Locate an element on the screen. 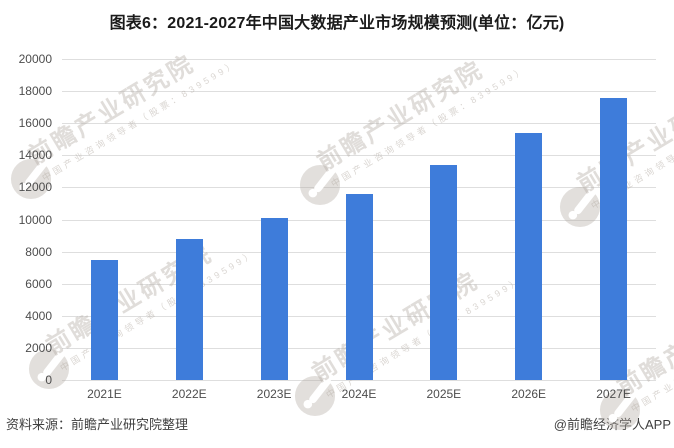 This screenshot has height=448, width=674. bar-2025E is located at coordinates (444, 272).